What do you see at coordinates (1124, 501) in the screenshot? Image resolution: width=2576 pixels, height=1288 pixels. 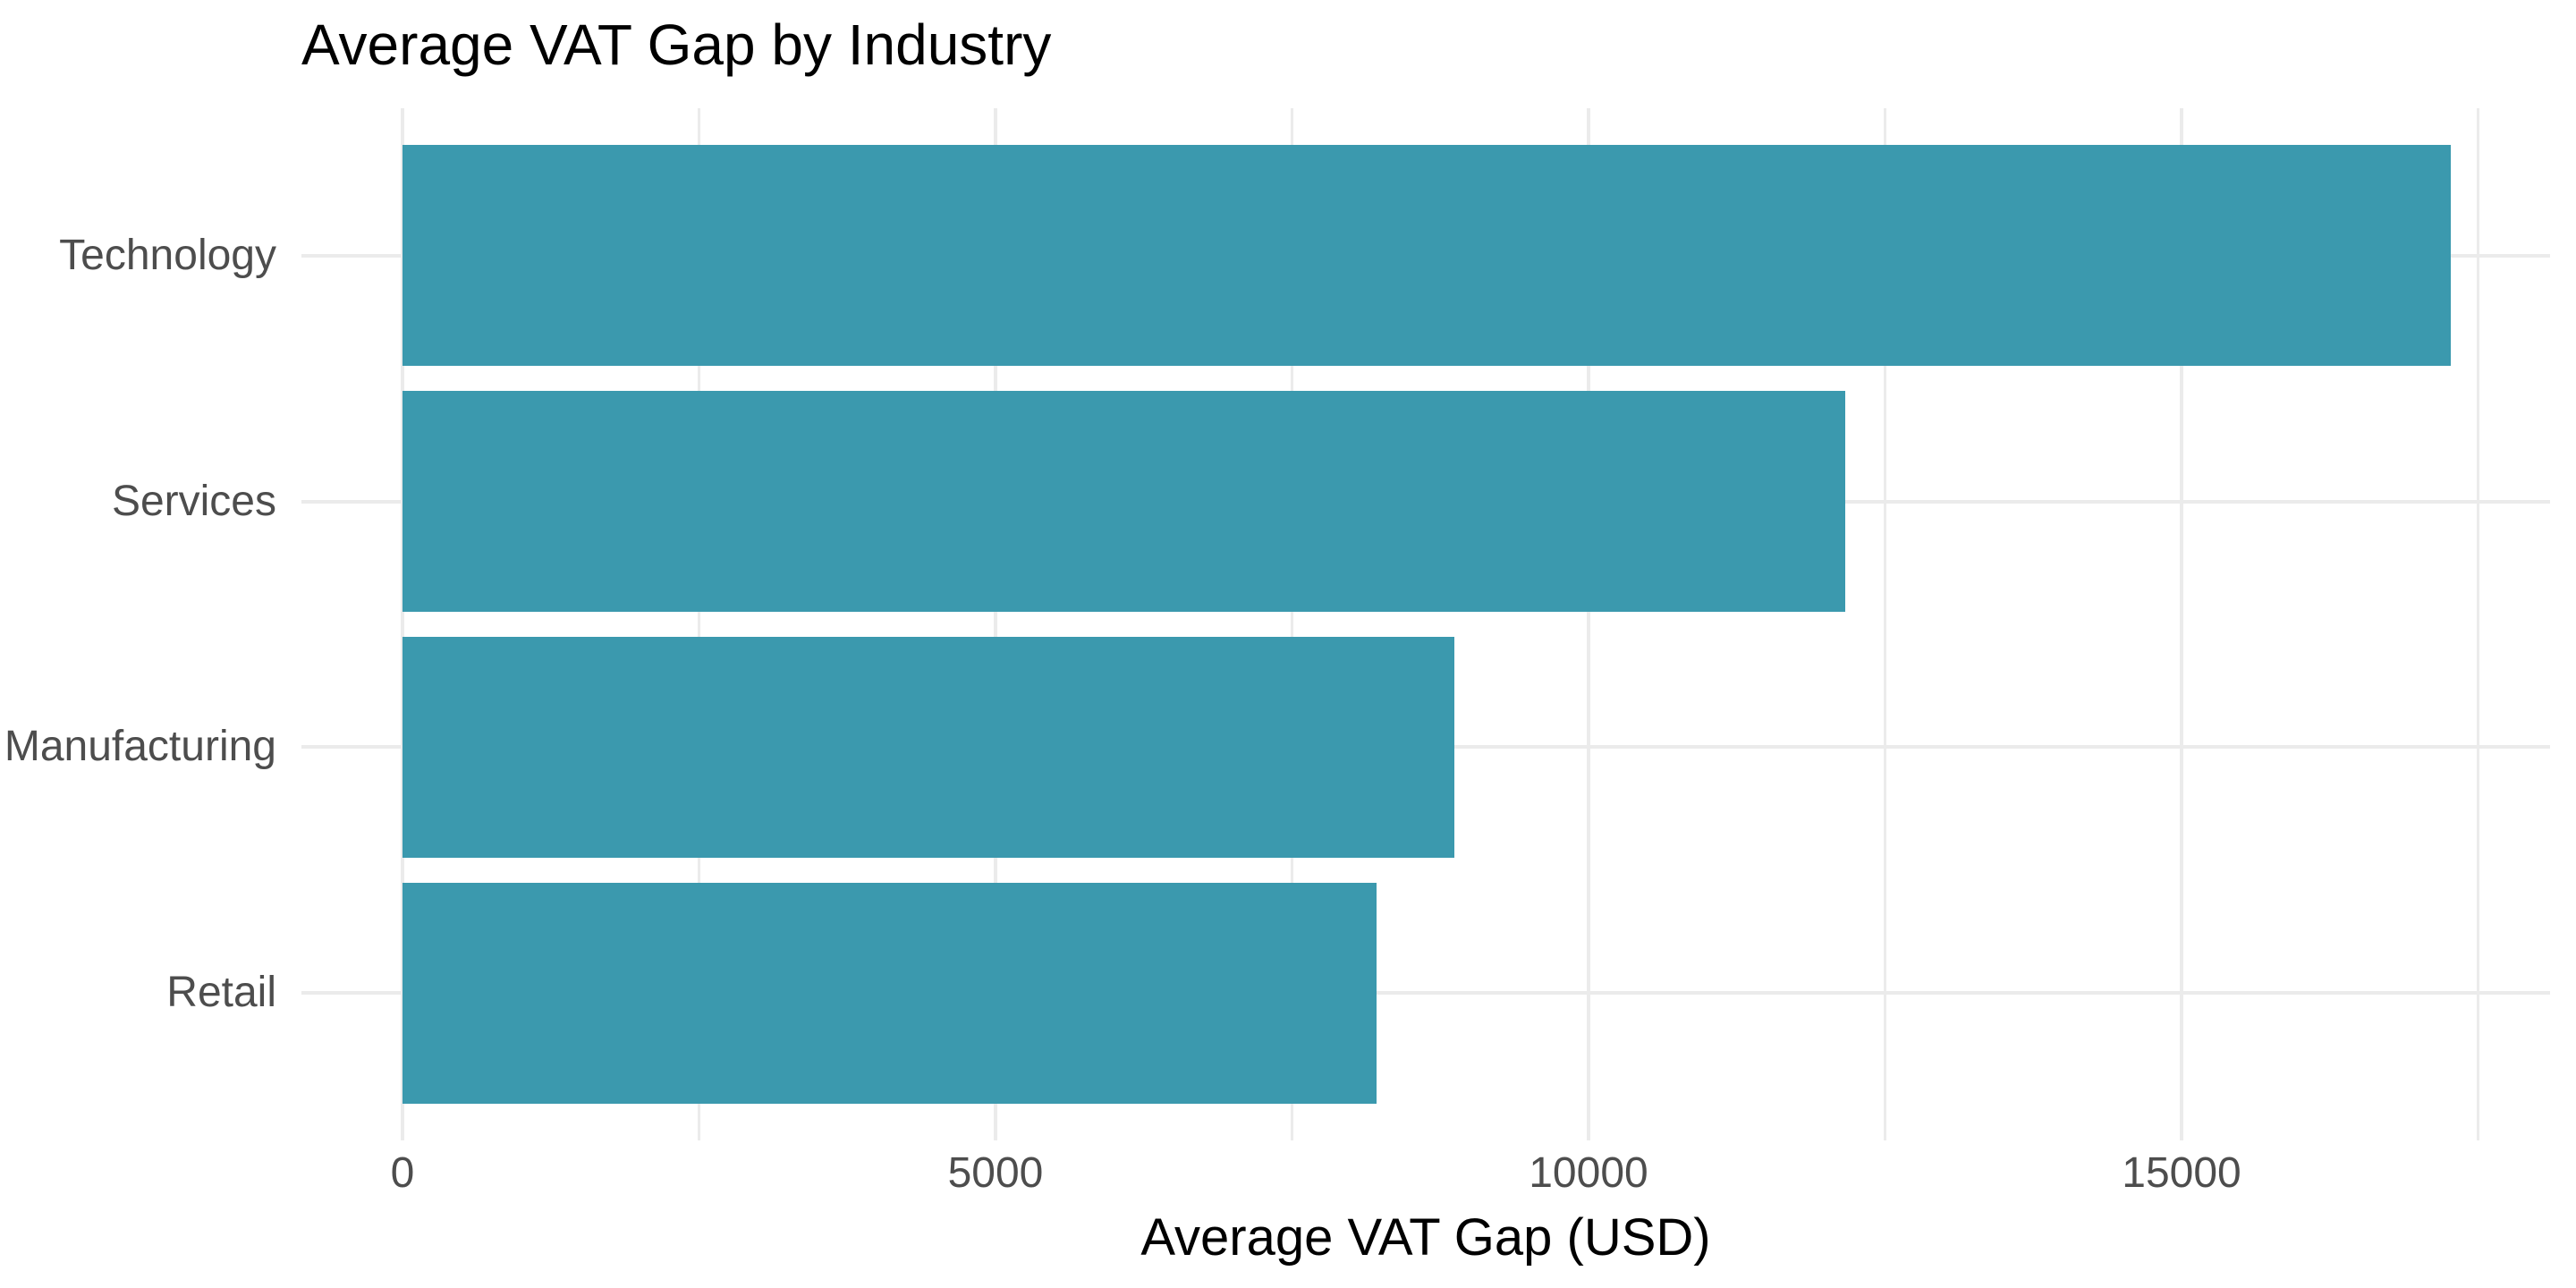 I see `bar-services` at bounding box center [1124, 501].